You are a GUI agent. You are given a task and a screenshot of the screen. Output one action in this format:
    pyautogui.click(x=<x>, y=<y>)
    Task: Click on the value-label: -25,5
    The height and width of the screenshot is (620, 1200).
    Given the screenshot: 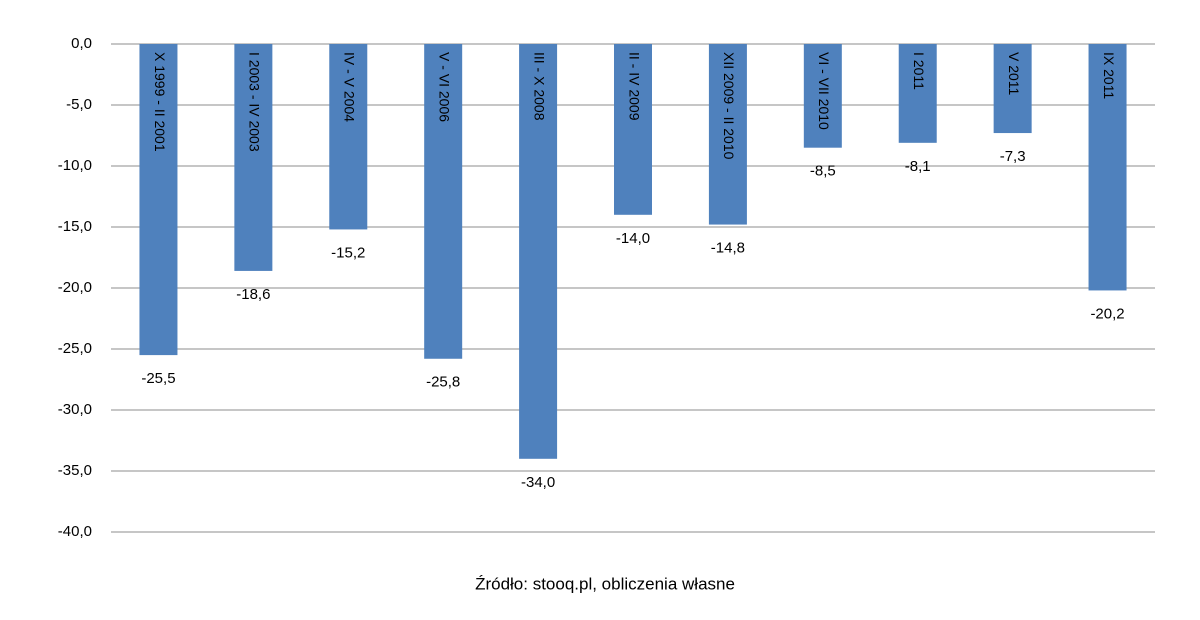 What is the action you would take?
    pyautogui.click(x=158, y=378)
    